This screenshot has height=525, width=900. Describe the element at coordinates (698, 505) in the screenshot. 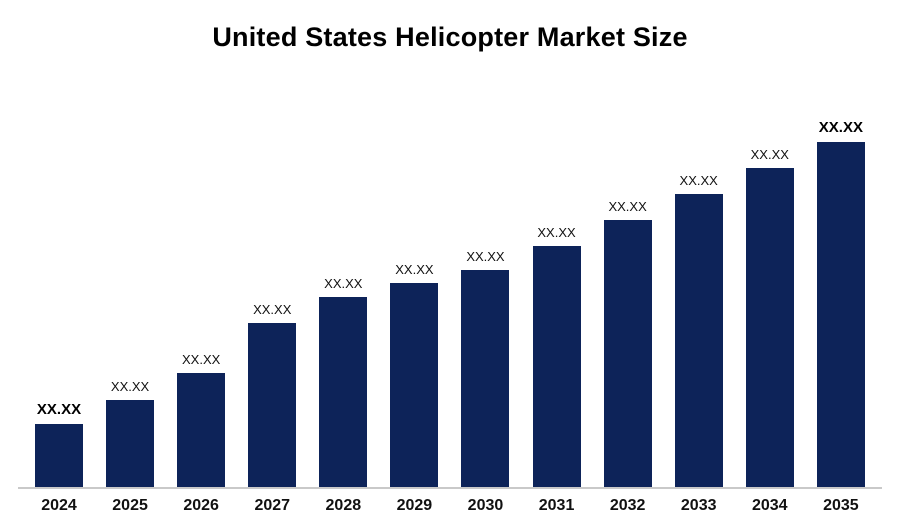

I see `x-axis-tick-label: 2033` at that location.